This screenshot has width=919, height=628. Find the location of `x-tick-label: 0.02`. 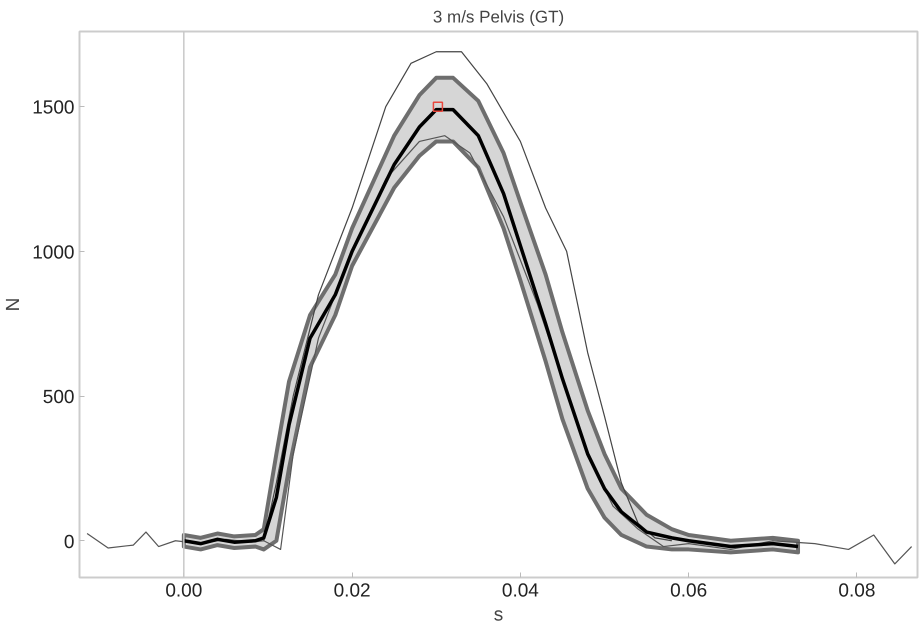

x-tick-label: 0.02 is located at coordinates (352, 591).